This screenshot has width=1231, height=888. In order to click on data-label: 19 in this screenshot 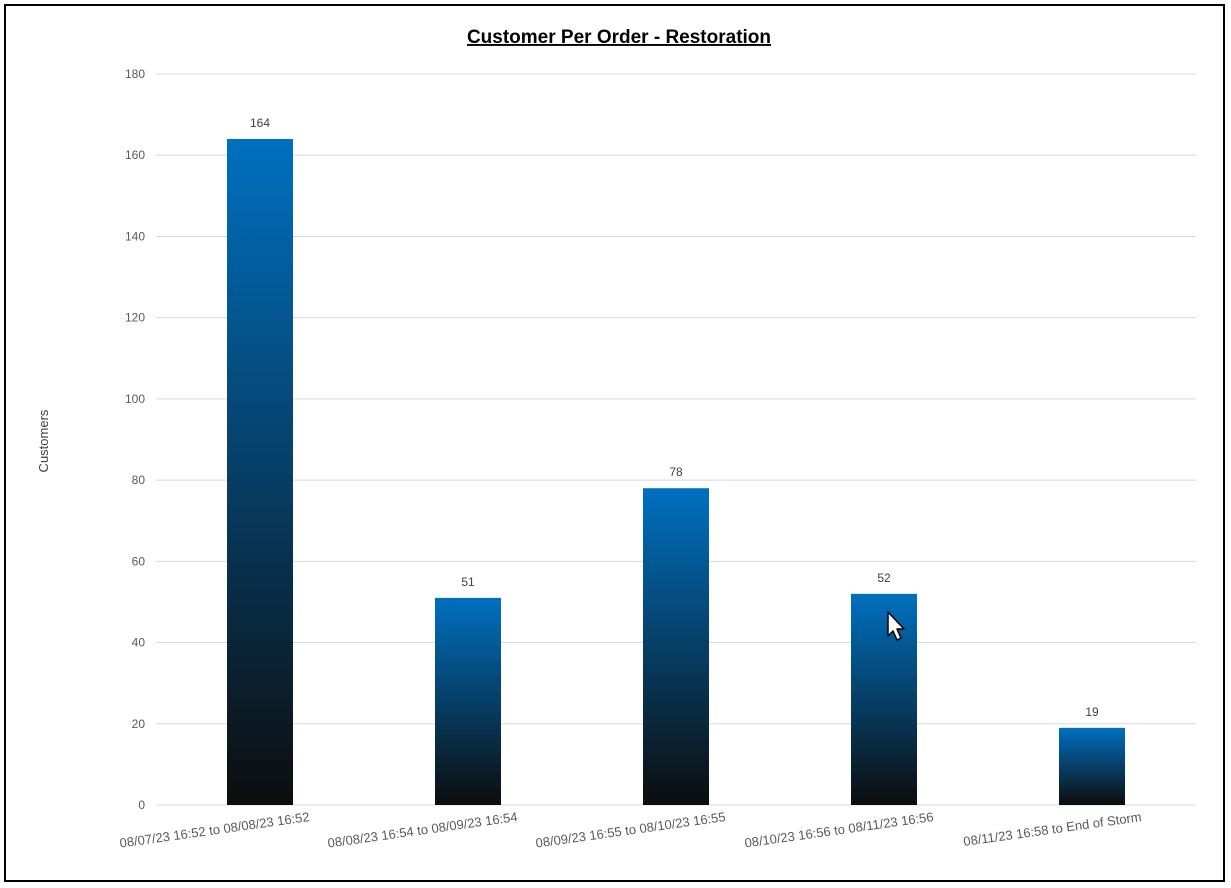, I will do `click(1092, 712)`.